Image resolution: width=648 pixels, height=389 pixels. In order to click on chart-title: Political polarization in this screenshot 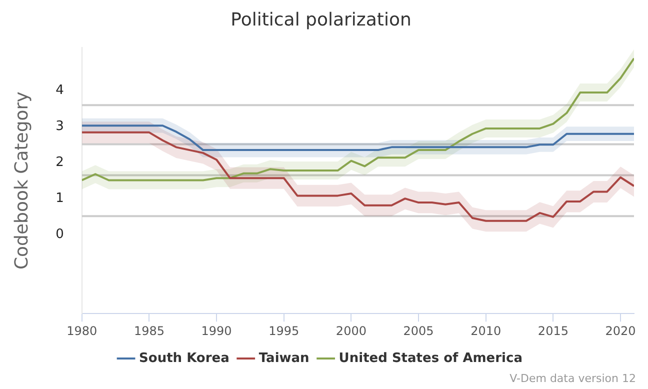, I will do `click(321, 19)`.